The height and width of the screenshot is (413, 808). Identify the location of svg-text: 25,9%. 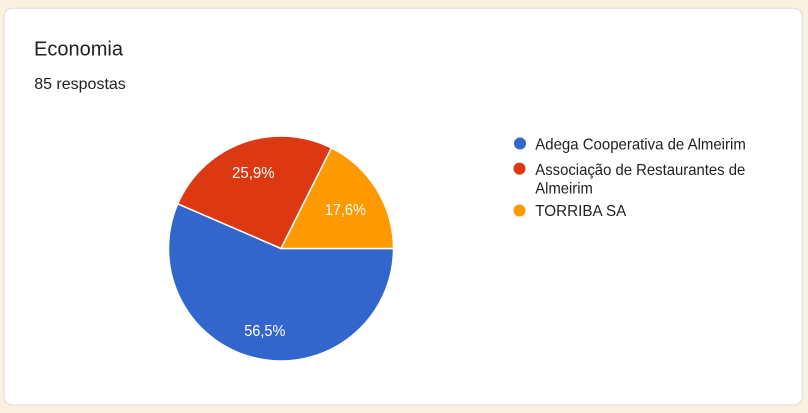
(253, 173).